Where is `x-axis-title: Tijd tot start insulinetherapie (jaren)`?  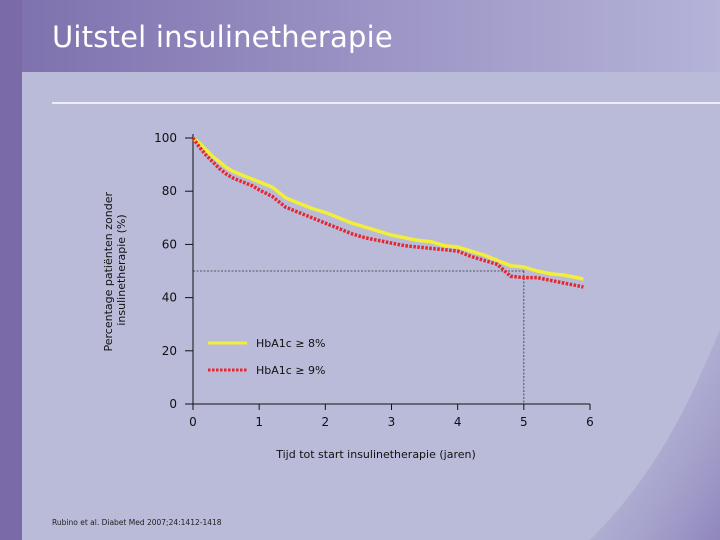 x-axis-title: Tijd tot start insulinetherapie (jaren) is located at coordinates (375, 454).